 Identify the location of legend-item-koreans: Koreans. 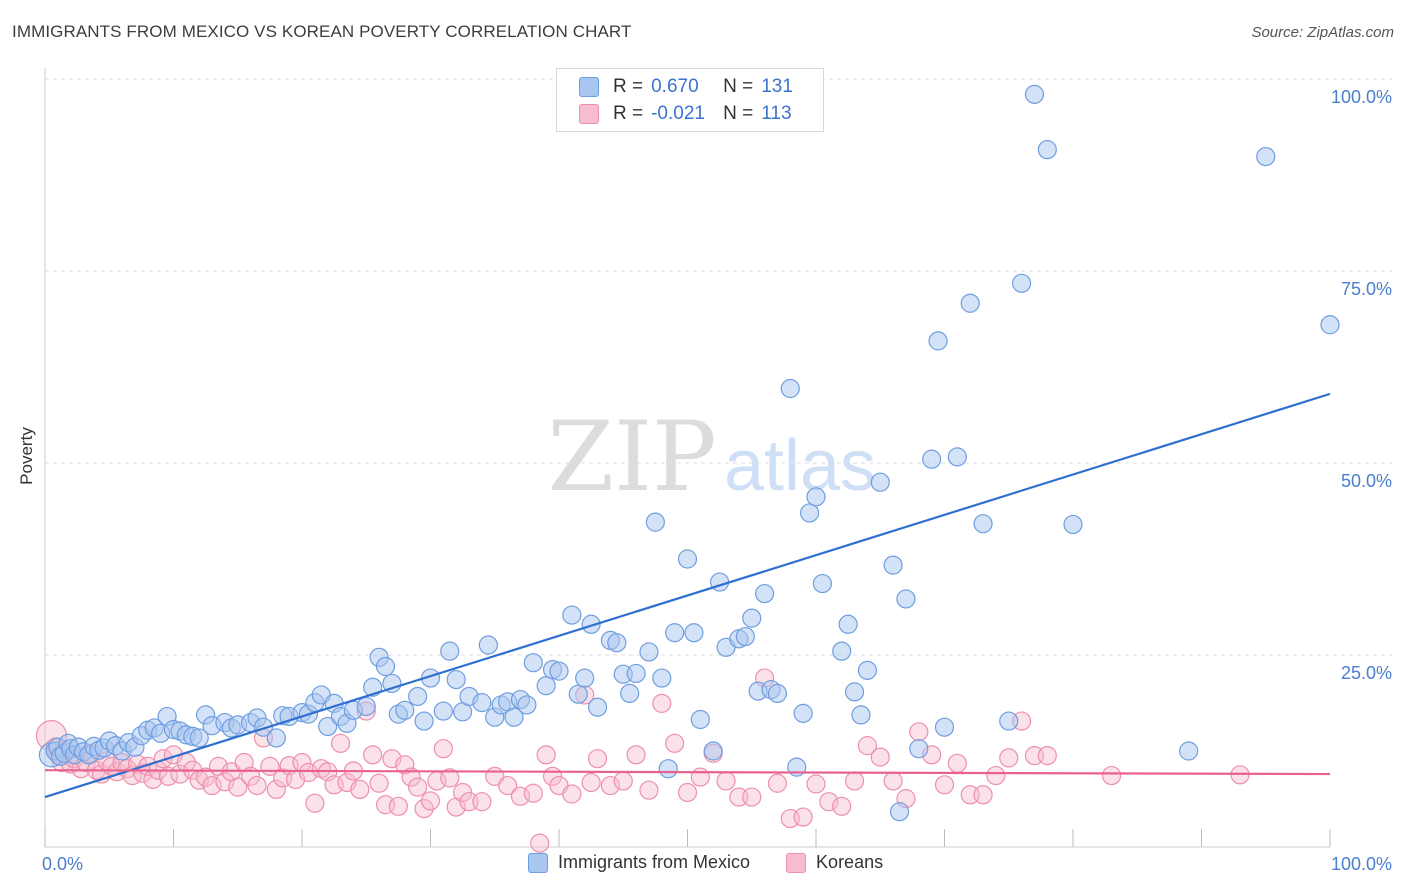
(834, 862).